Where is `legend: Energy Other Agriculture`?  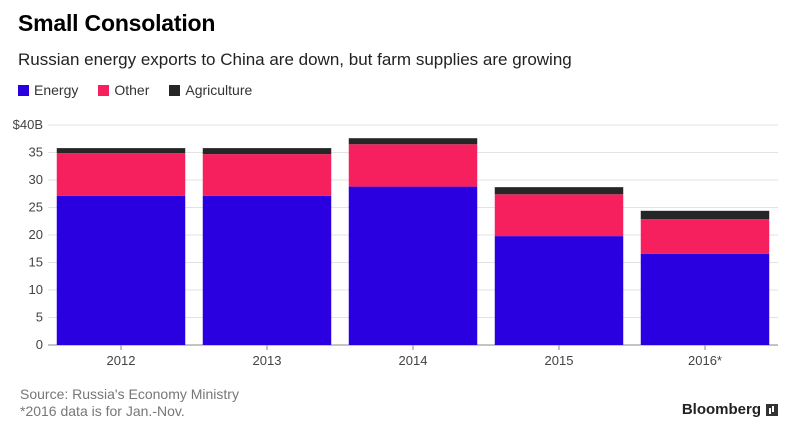
legend: Energy Other Agriculture is located at coordinates (145, 90).